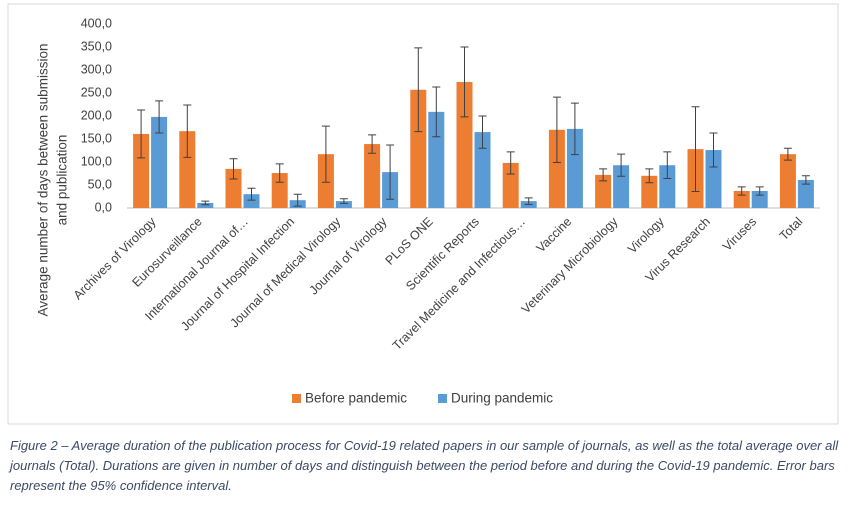 Image resolution: width=858 pixels, height=523 pixels. What do you see at coordinates (115, 258) in the screenshot?
I see `x-tick-label: Archives of Virology` at bounding box center [115, 258].